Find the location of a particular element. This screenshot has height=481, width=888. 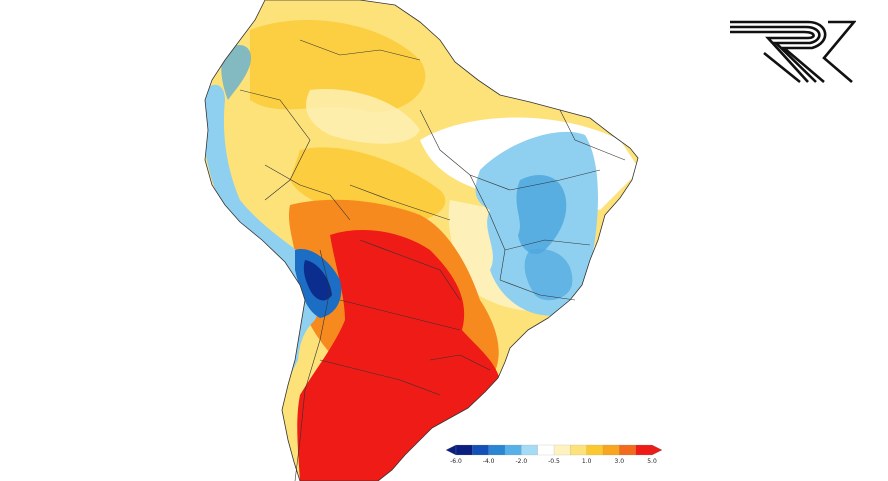

colorbar-tick-label: 5.0 is located at coordinates (652, 461).